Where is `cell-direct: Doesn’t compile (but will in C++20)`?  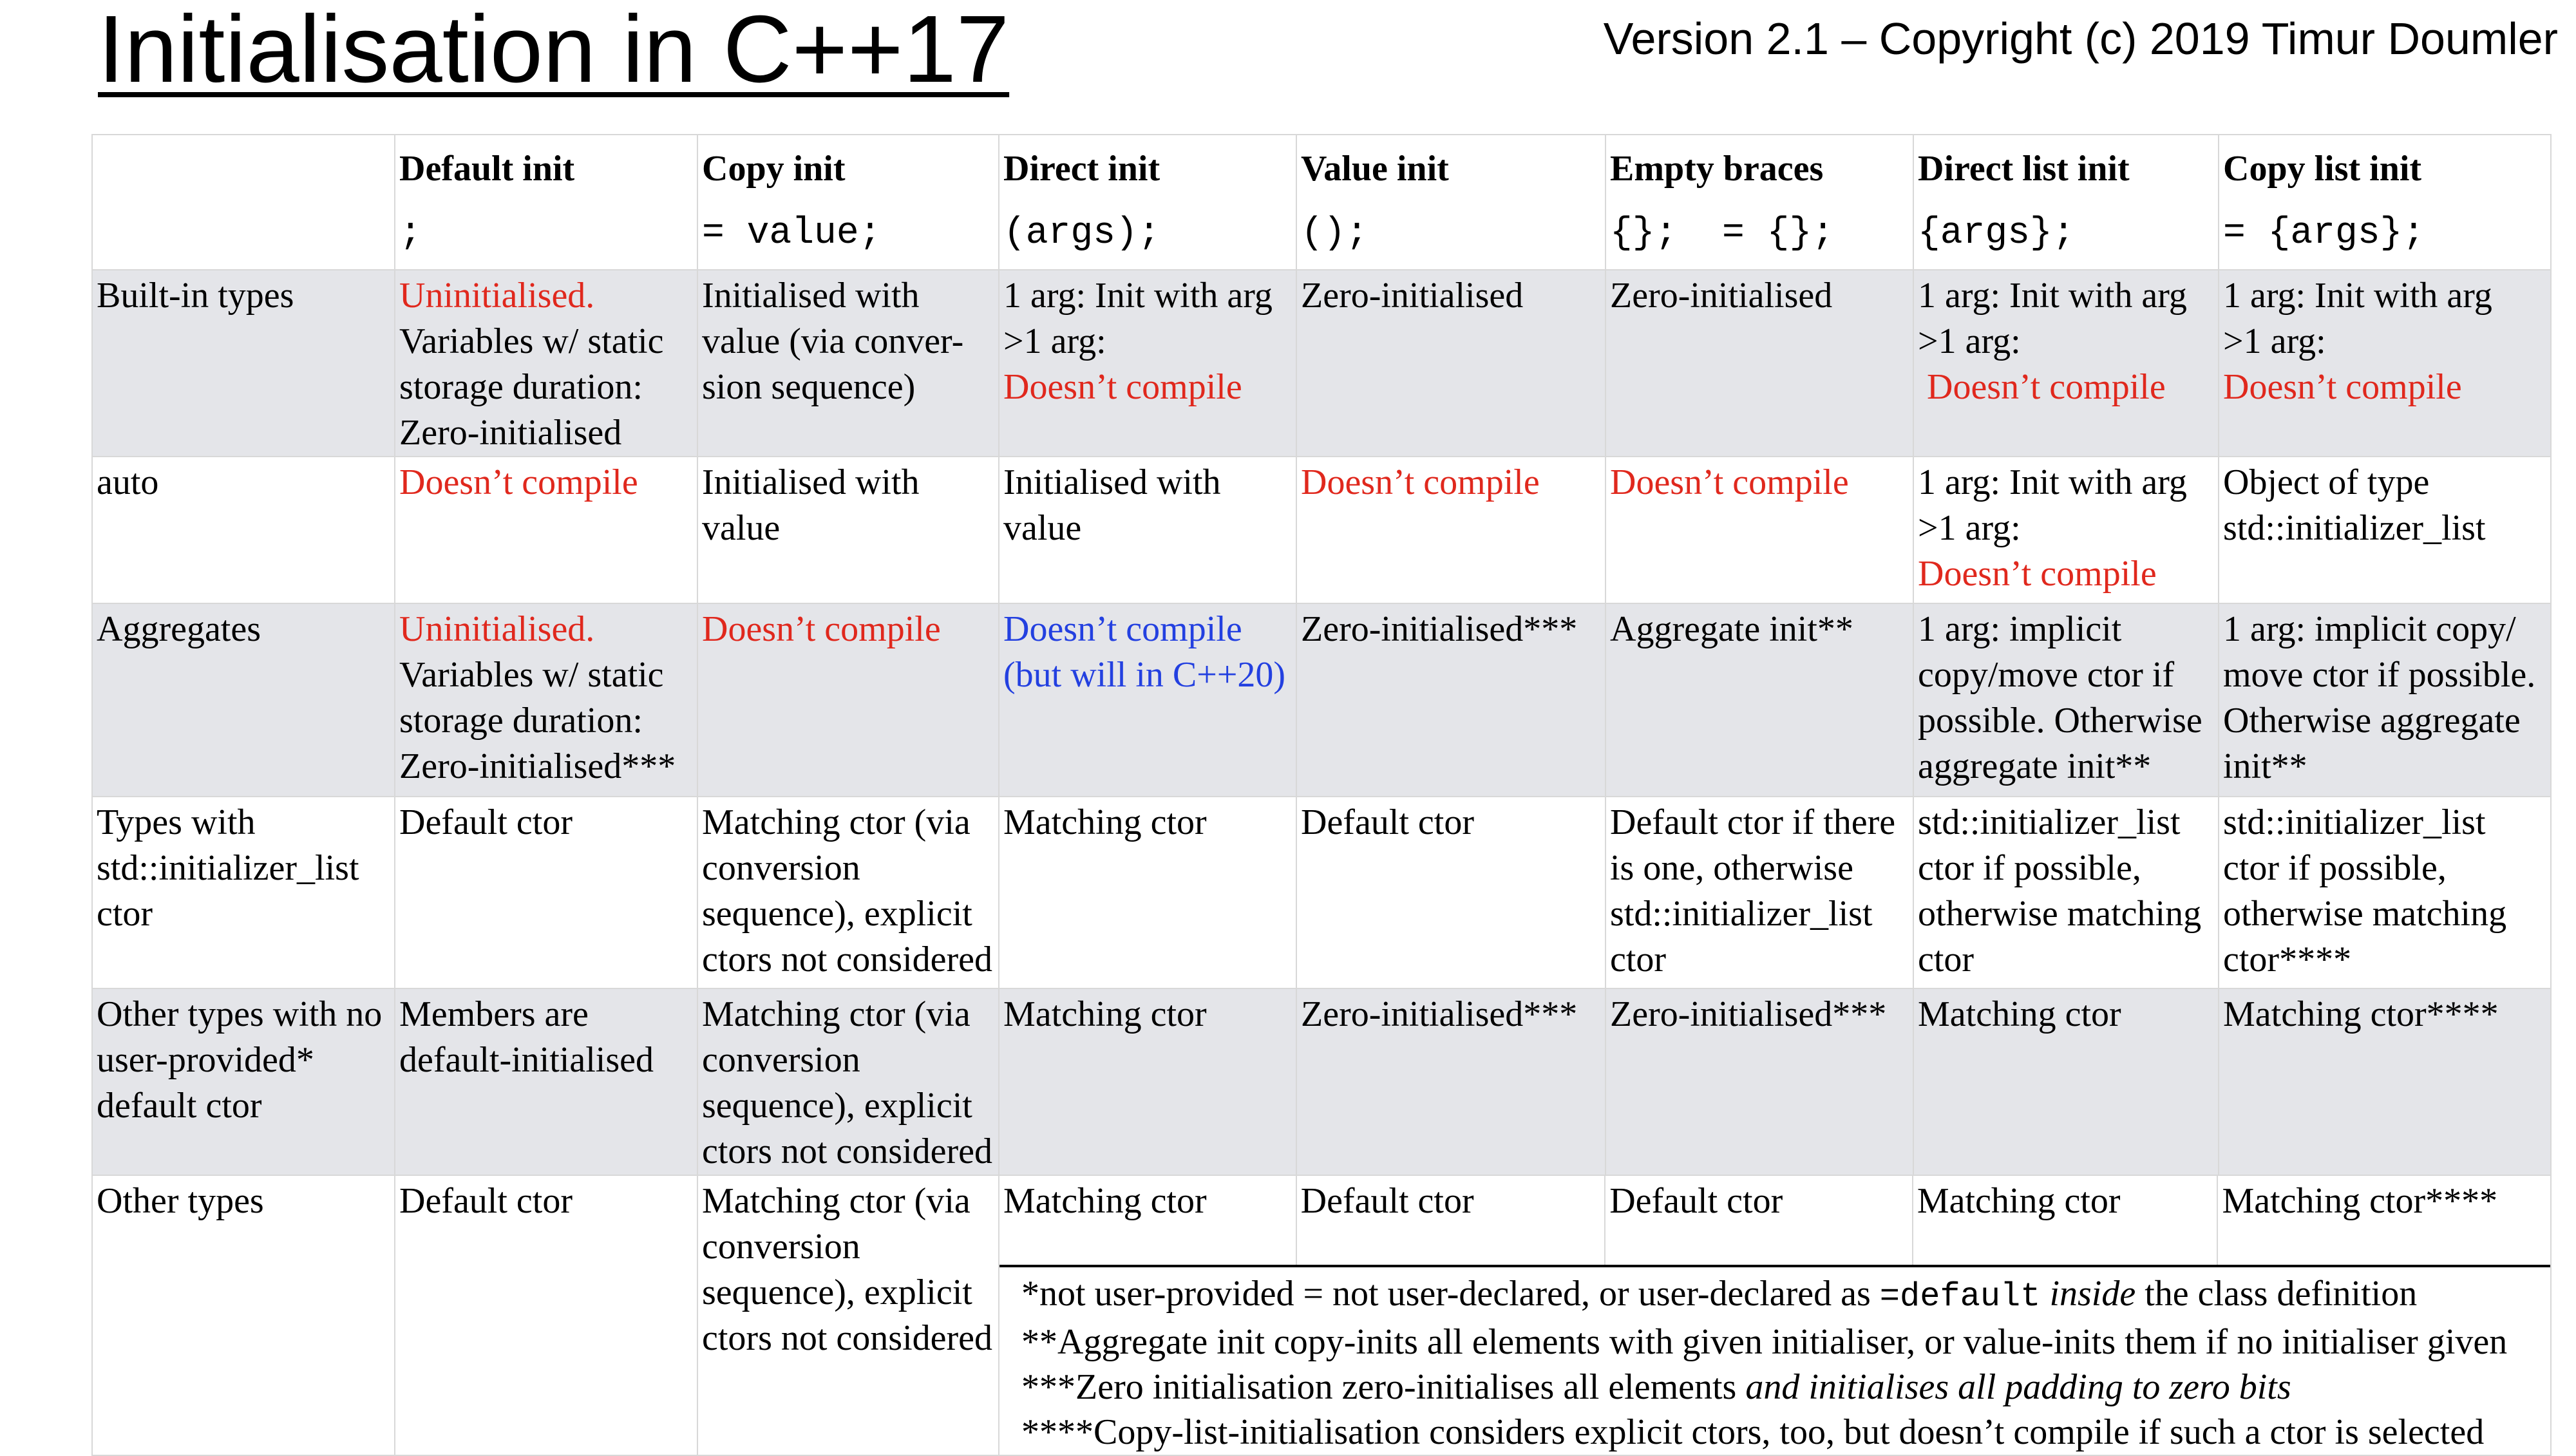
cell-direct: Doesn’t compile (but will in C++20) is located at coordinates (1147, 700).